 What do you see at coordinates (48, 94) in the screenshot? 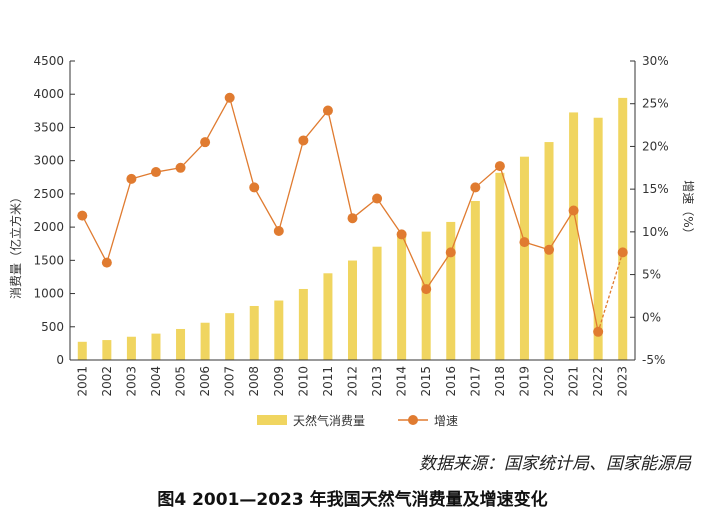
I see `y-tick-label: 4000` at bounding box center [48, 94].